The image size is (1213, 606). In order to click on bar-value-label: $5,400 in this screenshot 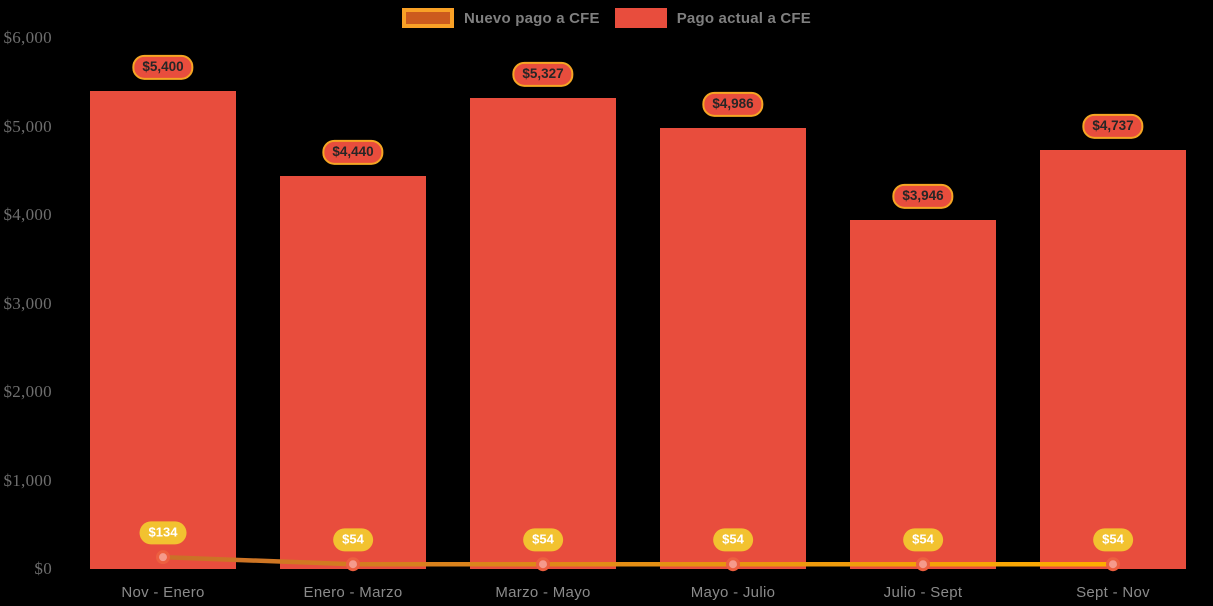, I will do `click(163, 67)`.